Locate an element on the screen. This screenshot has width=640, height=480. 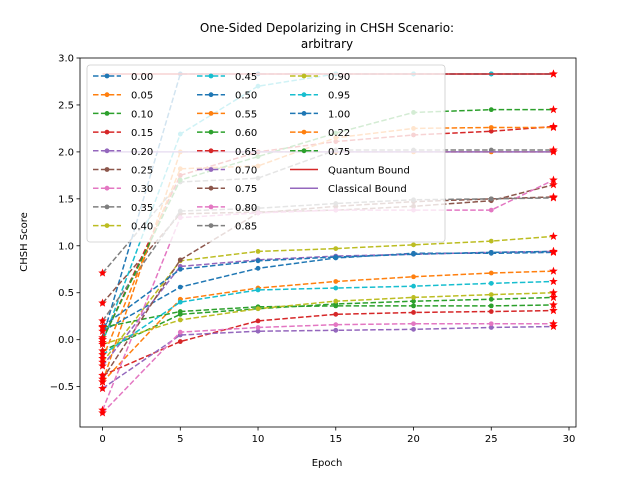
legend-item: 0.90 is located at coordinates (320, 77).